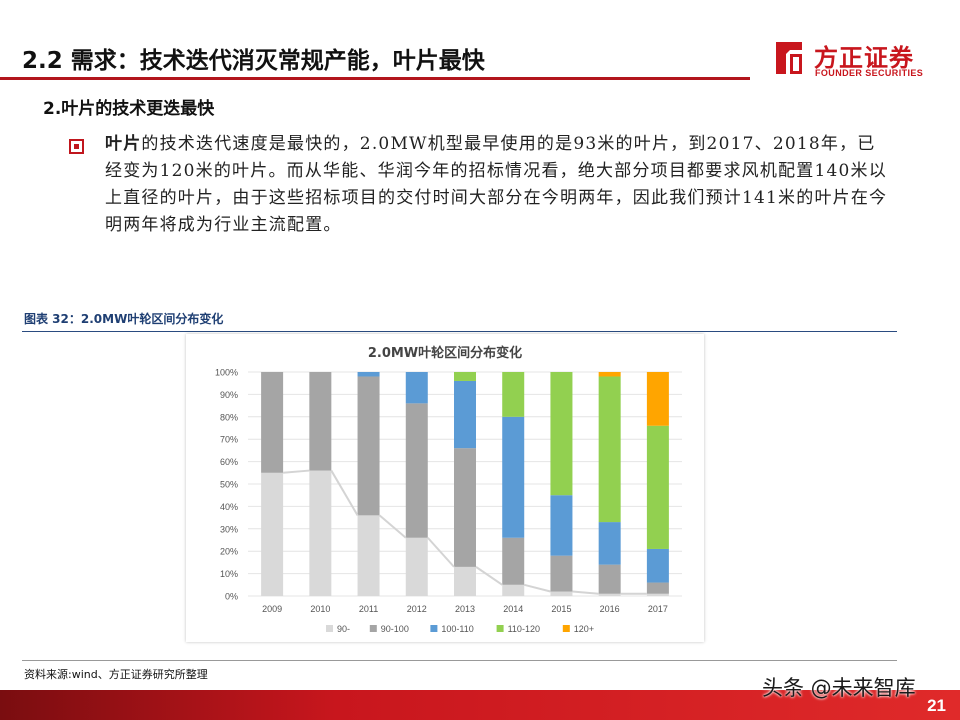  Describe the element at coordinates (417, 609) in the screenshot. I see `x-tick-label: 2012` at that location.